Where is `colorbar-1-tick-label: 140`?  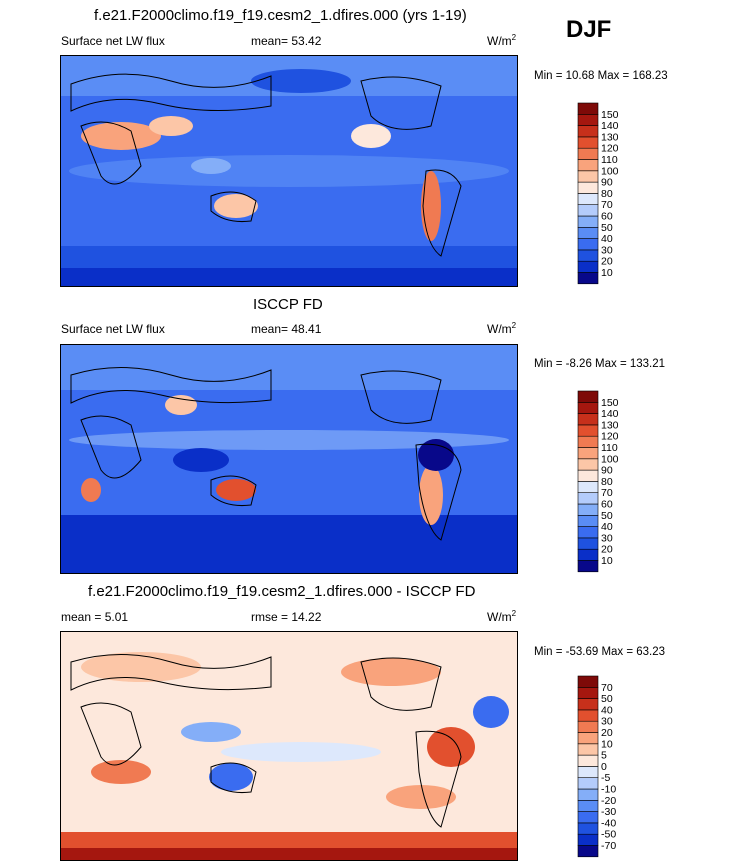
colorbar-1-tick-label: 140 is located at coordinates (610, 126).